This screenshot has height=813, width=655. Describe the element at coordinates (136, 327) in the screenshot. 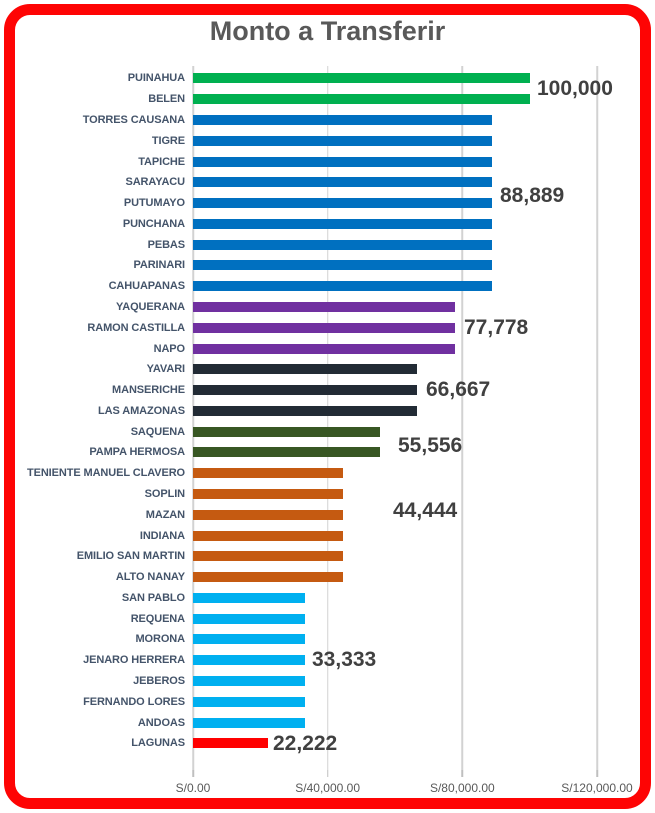

I see `category-label: RAMON CASTILLA` at that location.